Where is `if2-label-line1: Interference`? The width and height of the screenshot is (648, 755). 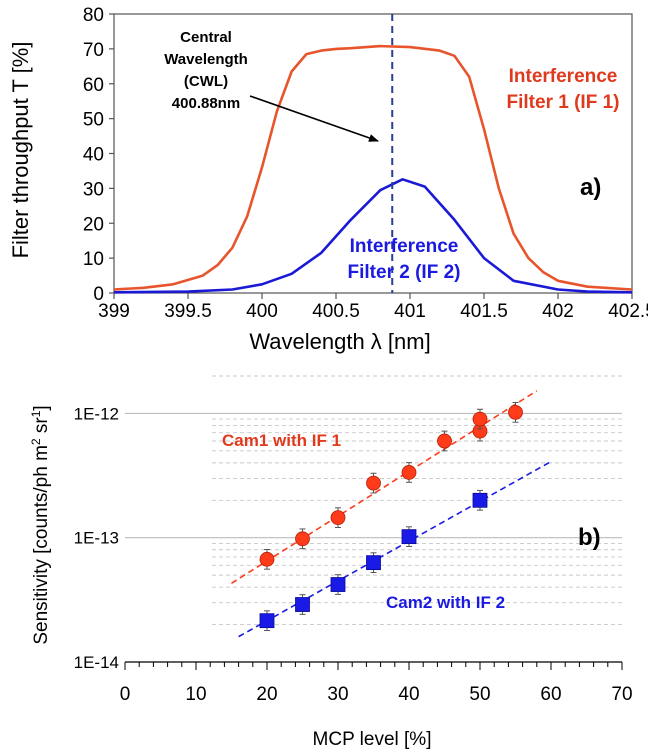
if2-label-line1: Interference is located at coordinates (404, 246).